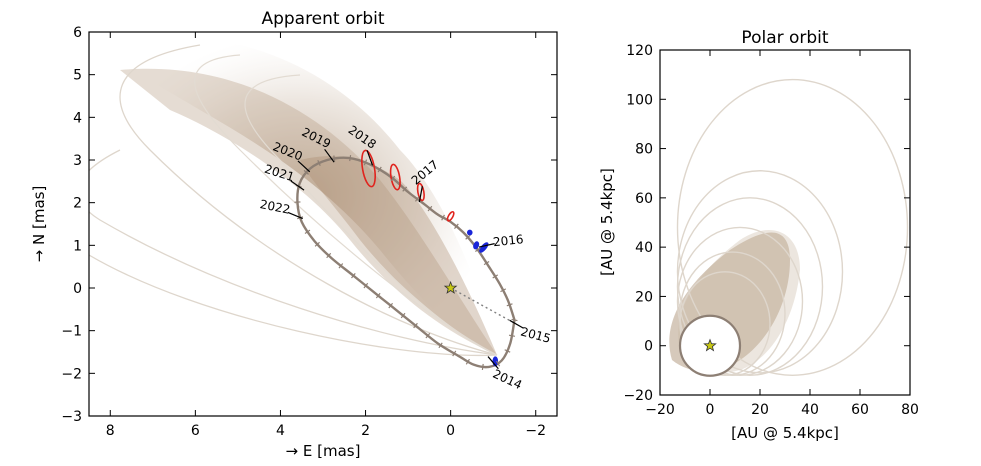 The width and height of the screenshot is (981, 466). I want to click on y-tick-label: 1, so click(77, 246).